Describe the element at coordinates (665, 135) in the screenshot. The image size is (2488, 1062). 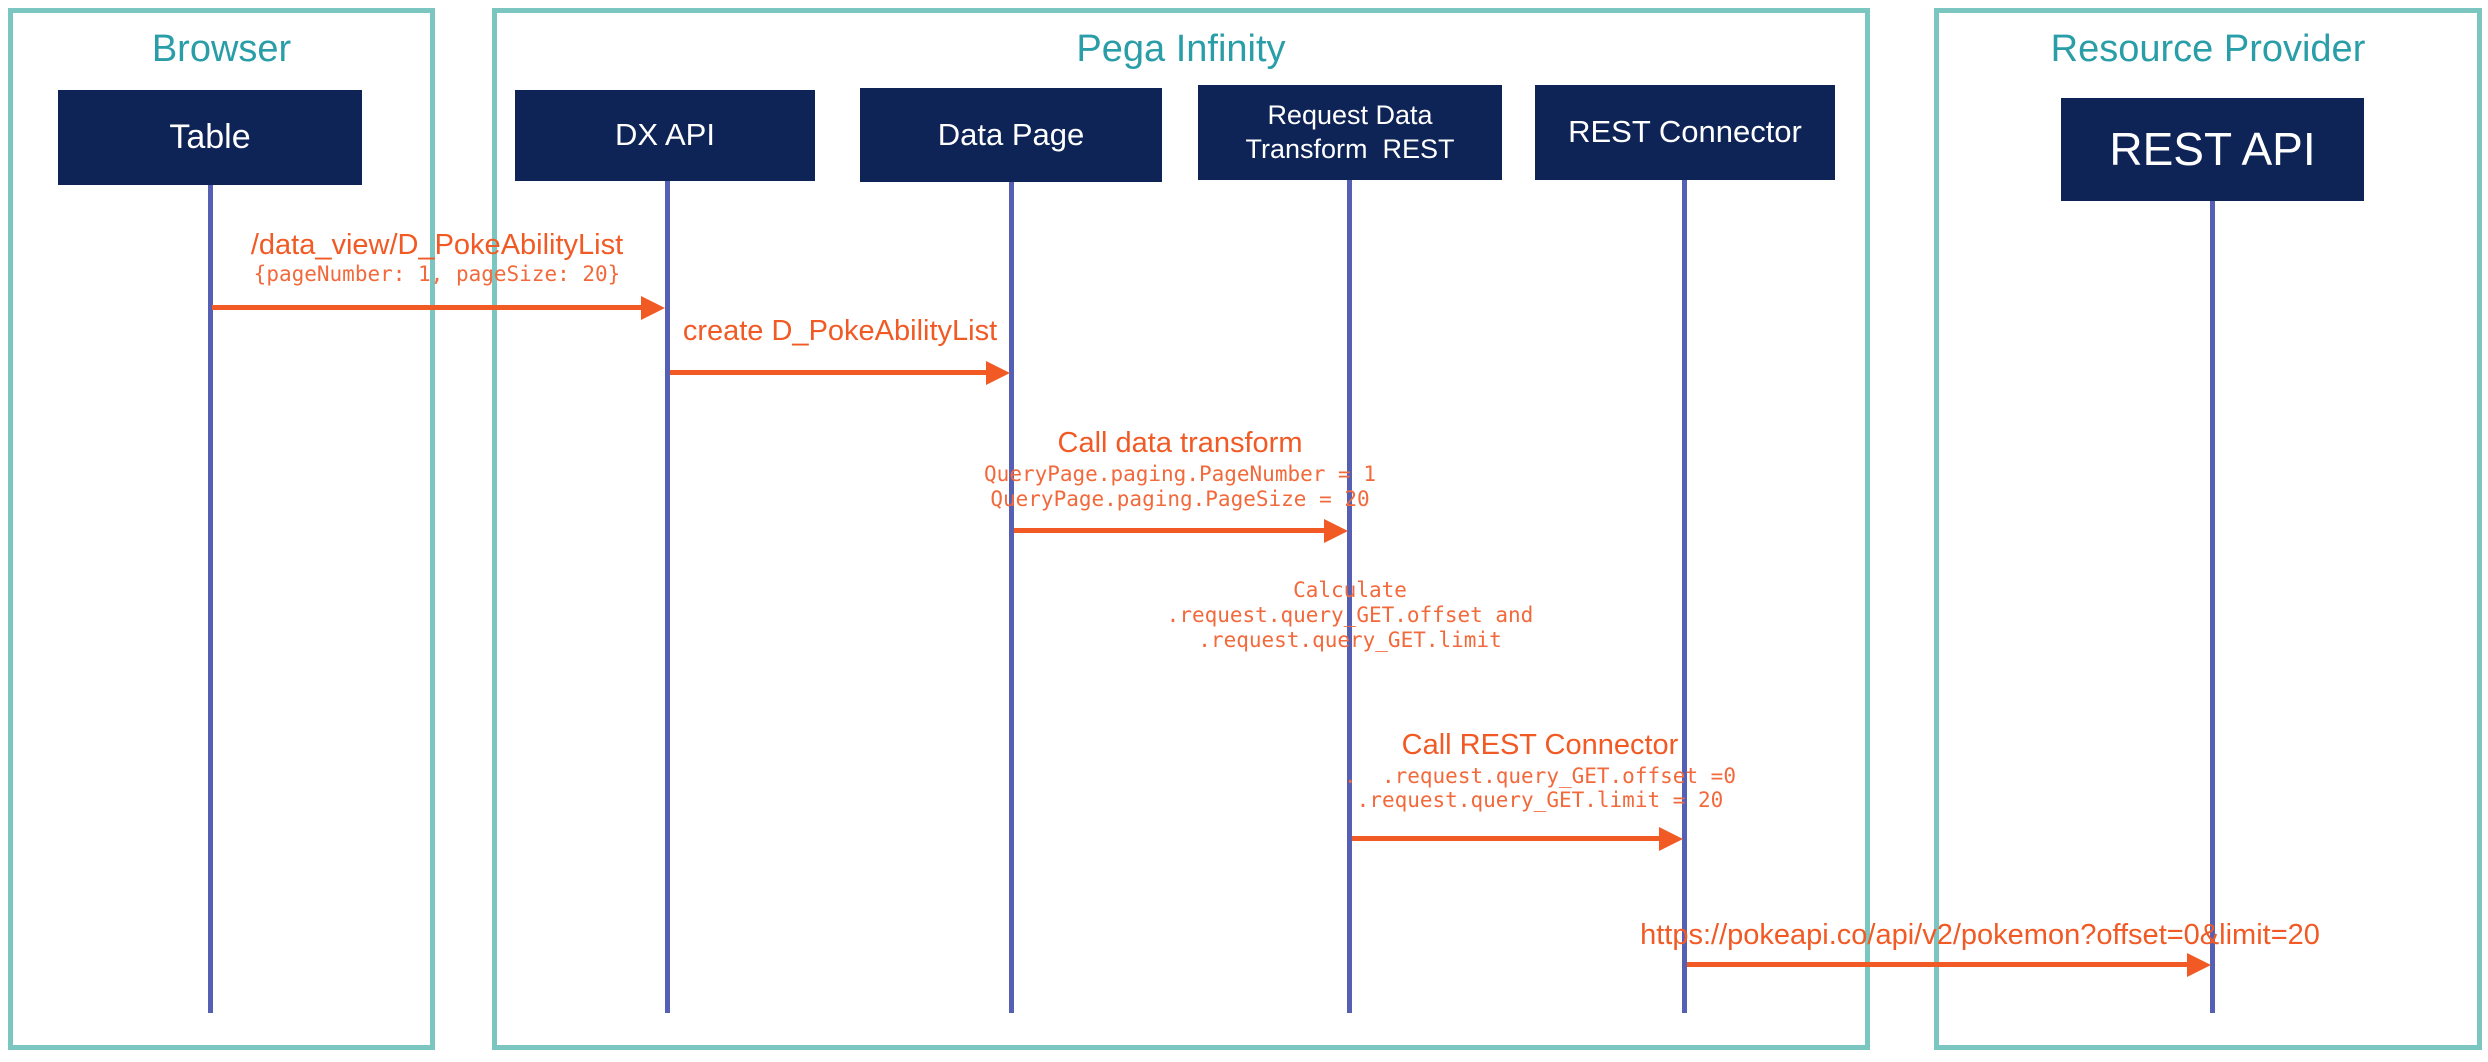
I see `actor-box-dx-api: DX API` at that location.